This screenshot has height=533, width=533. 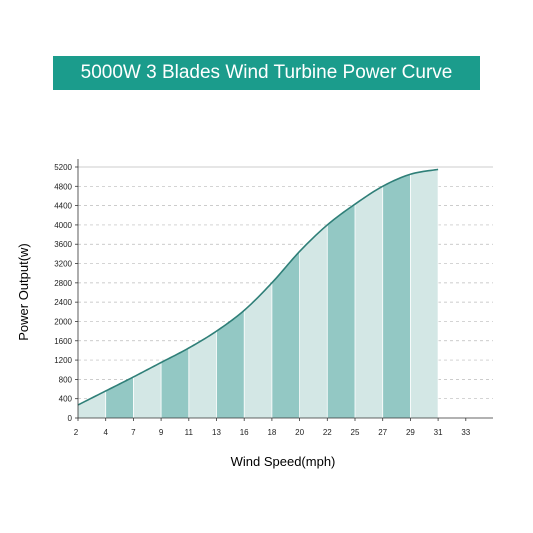 I want to click on y-tick-label: 4800, so click(x=63, y=186).